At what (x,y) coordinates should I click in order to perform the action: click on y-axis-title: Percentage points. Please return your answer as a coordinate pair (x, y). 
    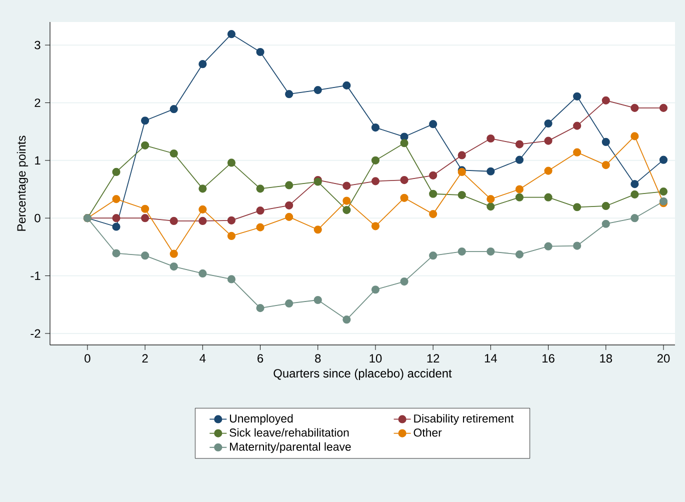
    Looking at the image, I should click on (22, 183).